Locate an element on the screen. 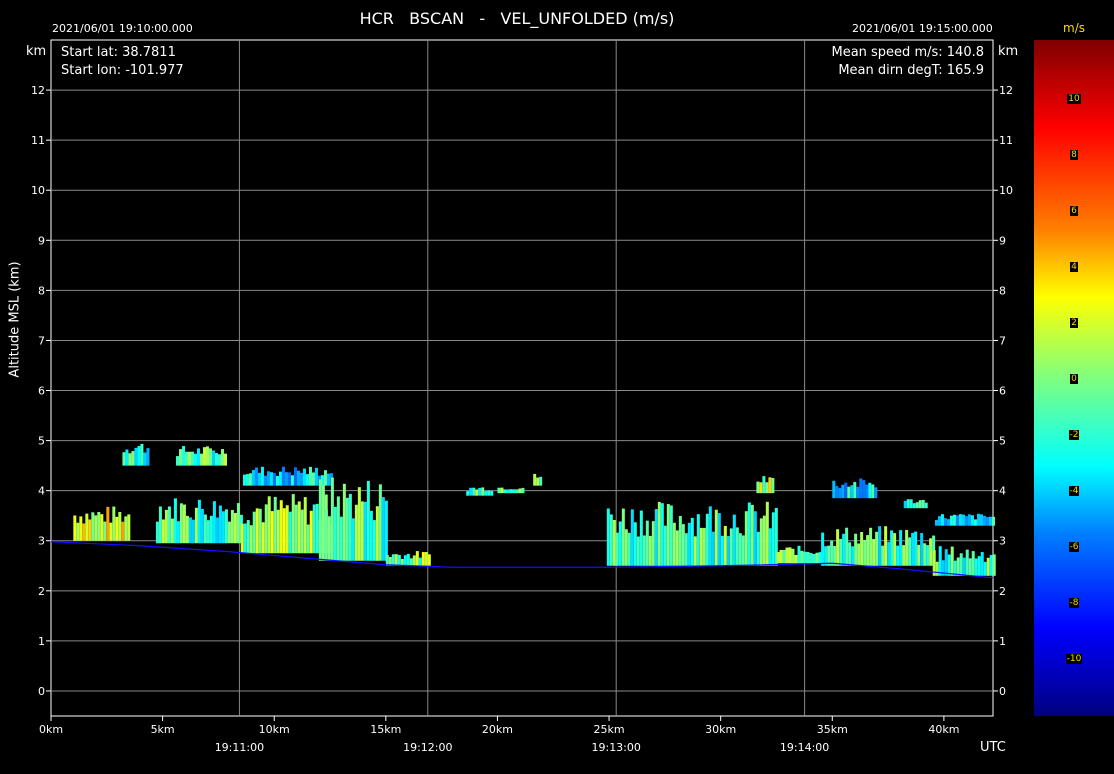 The width and height of the screenshot is (1114, 774). y-tick-label-left: 9 is located at coordinates (41, 240).